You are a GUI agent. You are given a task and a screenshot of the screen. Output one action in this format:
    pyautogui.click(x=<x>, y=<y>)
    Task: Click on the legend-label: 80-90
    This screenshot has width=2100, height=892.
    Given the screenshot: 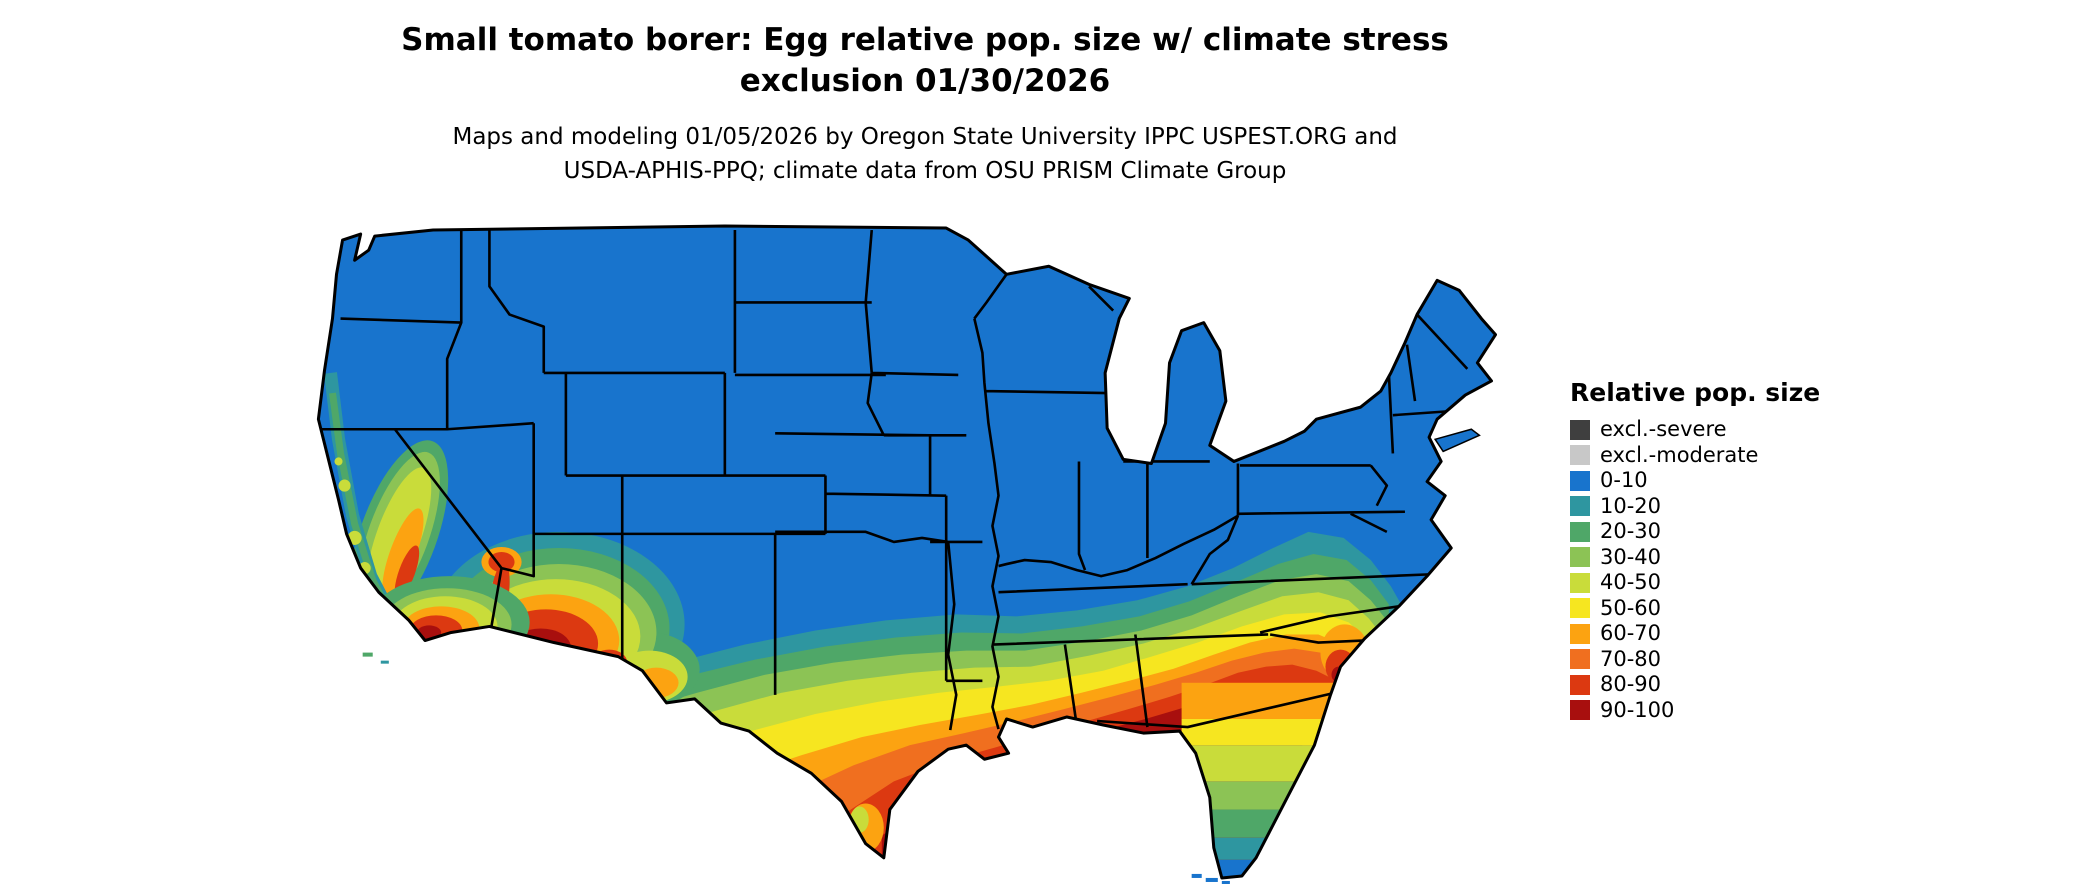 What is the action you would take?
    pyautogui.click(x=1631, y=684)
    